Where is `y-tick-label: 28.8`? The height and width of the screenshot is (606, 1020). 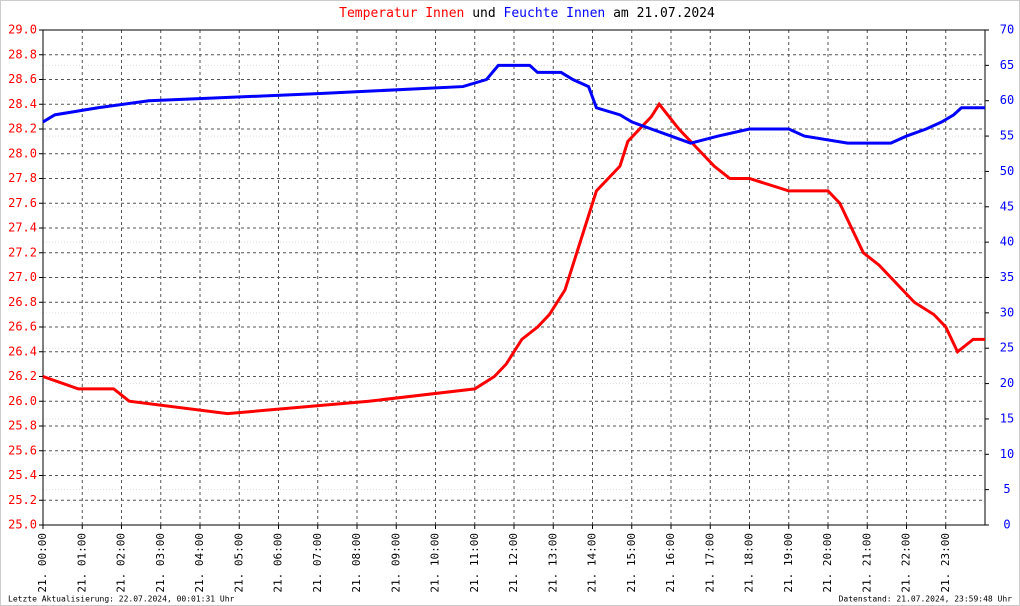
y-tick-label: 28.8 is located at coordinates (22, 54).